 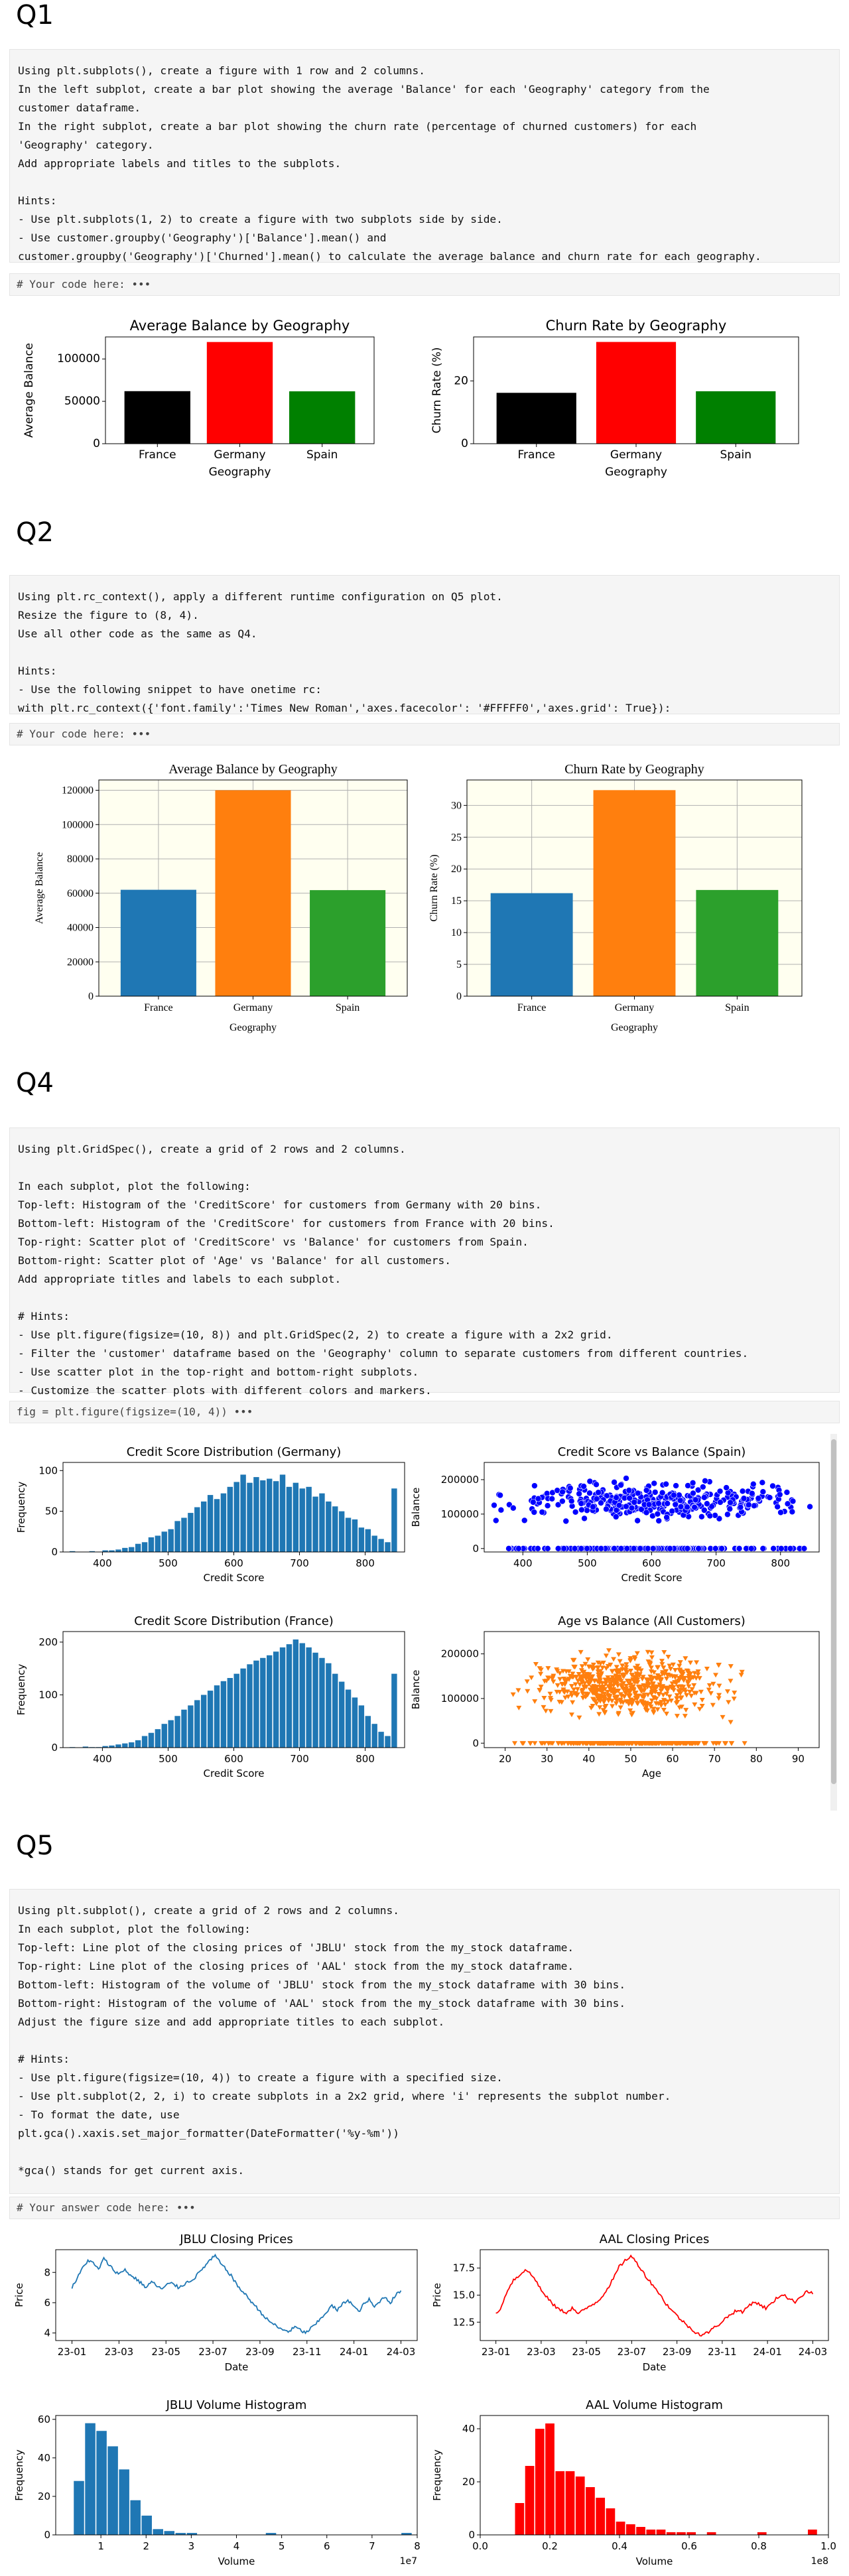 What do you see at coordinates (523, 1563) in the screenshot?
I see `x-tick-label: 400` at bounding box center [523, 1563].